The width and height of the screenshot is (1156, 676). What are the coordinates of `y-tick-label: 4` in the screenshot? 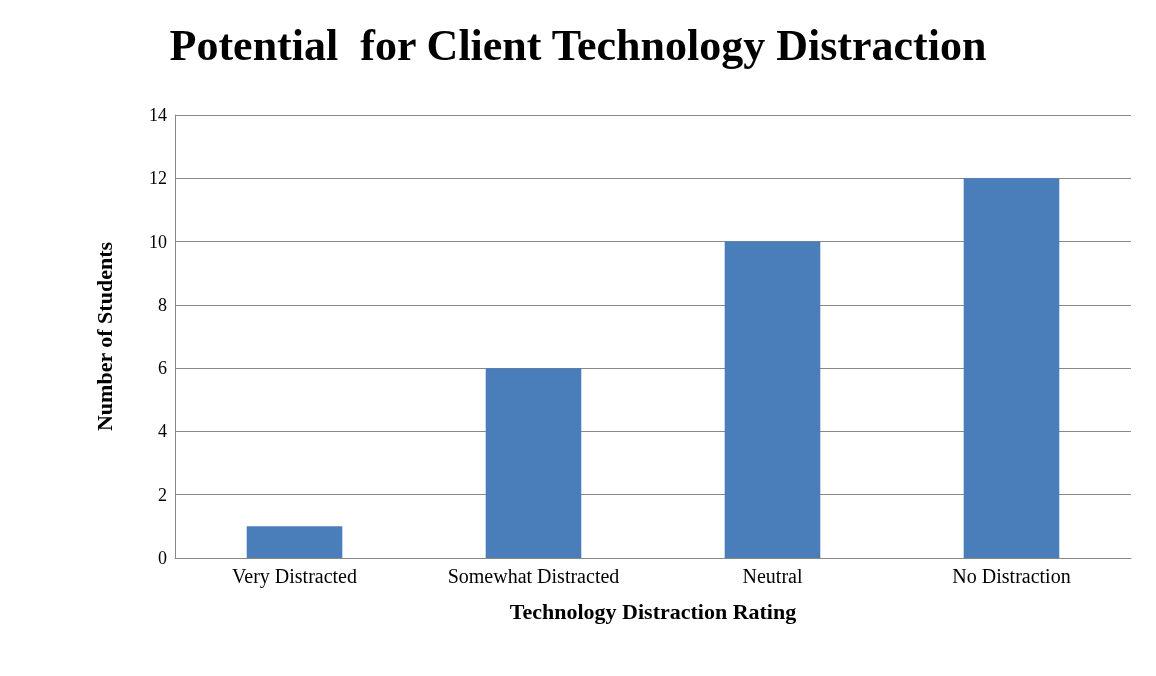 It's located at (162, 431).